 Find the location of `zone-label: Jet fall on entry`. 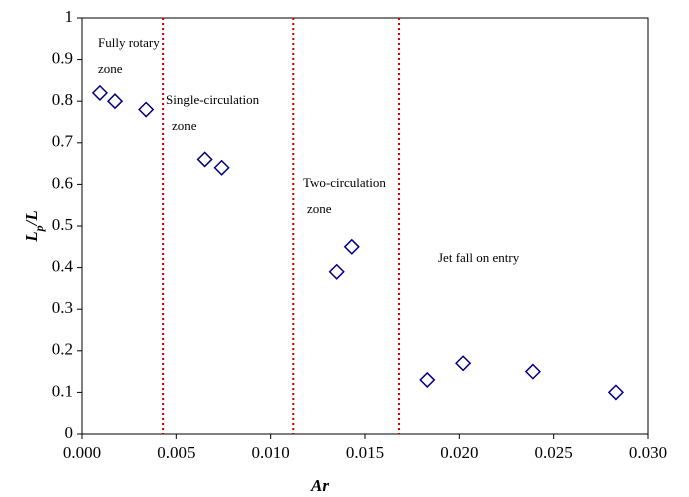

zone-label: Jet fall on entry is located at coordinates (479, 257).